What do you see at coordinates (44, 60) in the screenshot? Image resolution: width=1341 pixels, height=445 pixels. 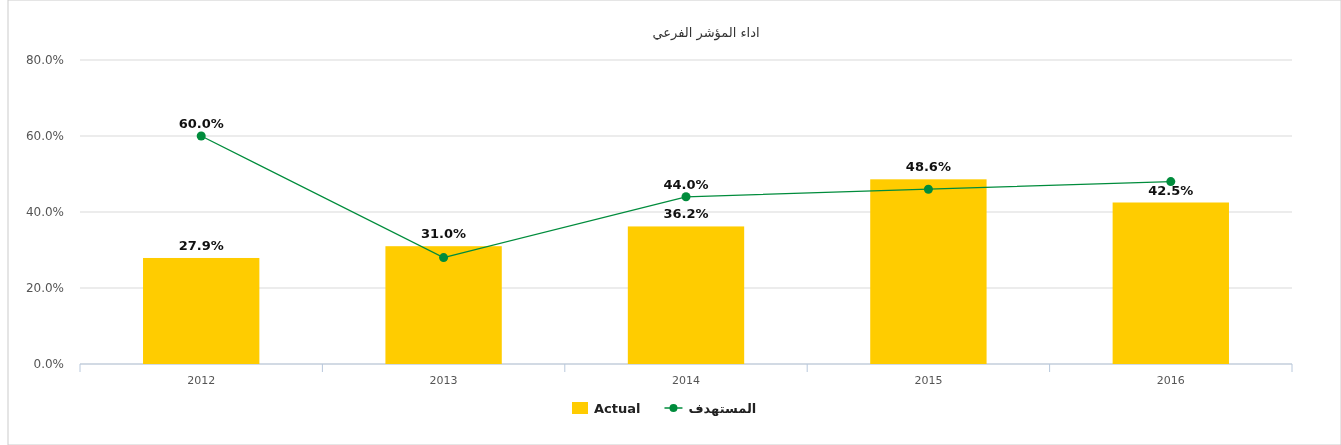 I see `y-tick-label: 80.0%` at bounding box center [44, 60].